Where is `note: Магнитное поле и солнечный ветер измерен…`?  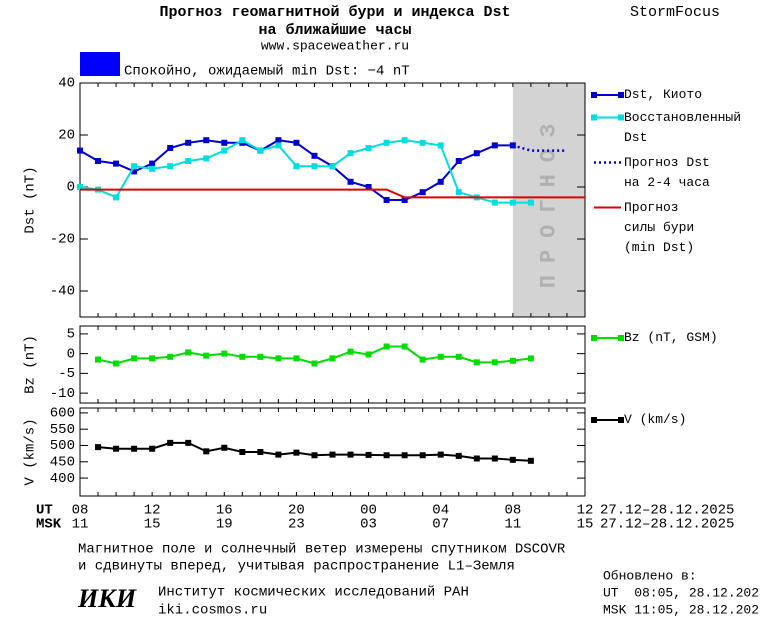
note: Магнитное поле и солнечный ветер измерен… is located at coordinates (322, 549).